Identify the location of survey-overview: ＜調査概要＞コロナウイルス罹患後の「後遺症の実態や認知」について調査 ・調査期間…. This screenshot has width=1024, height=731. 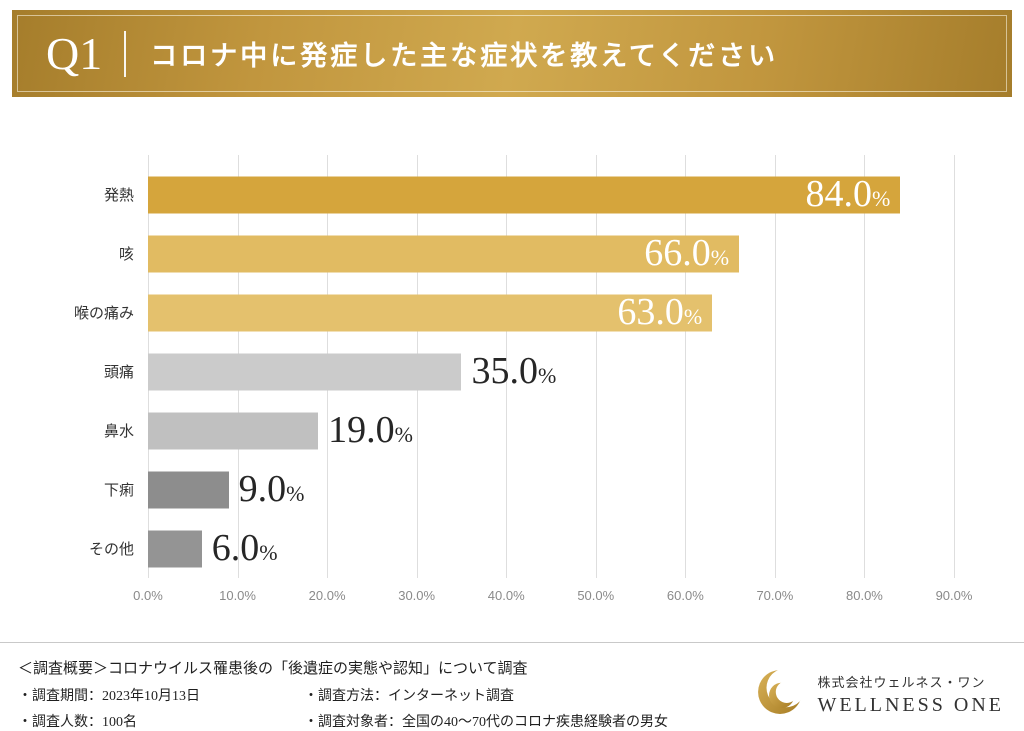
(343, 694).